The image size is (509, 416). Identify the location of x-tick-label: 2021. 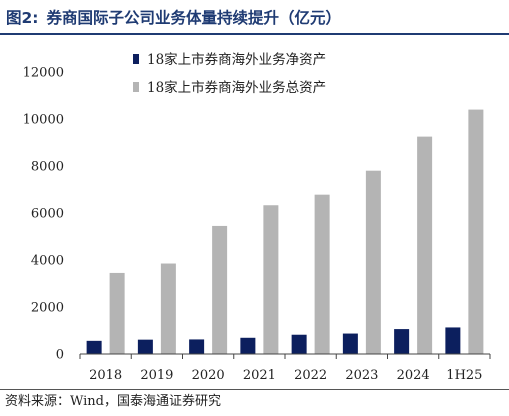
(259, 375).